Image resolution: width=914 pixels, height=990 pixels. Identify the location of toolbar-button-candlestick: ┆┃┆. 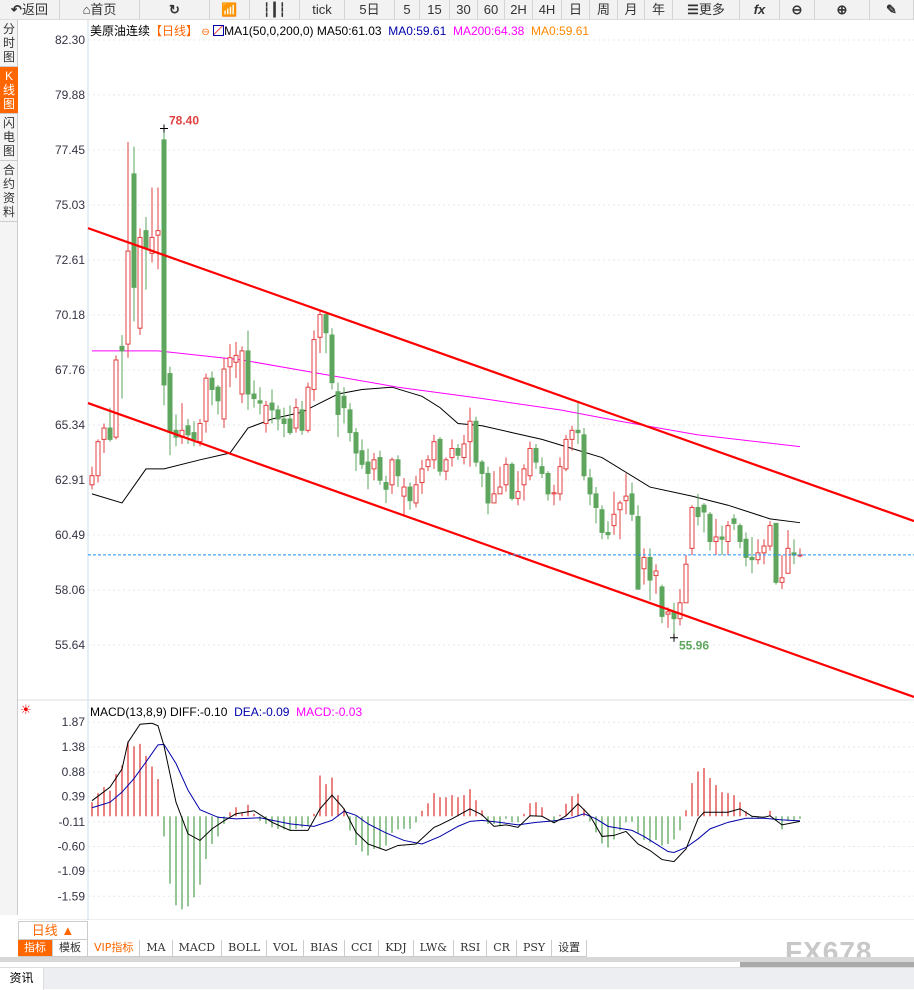
(275, 10).